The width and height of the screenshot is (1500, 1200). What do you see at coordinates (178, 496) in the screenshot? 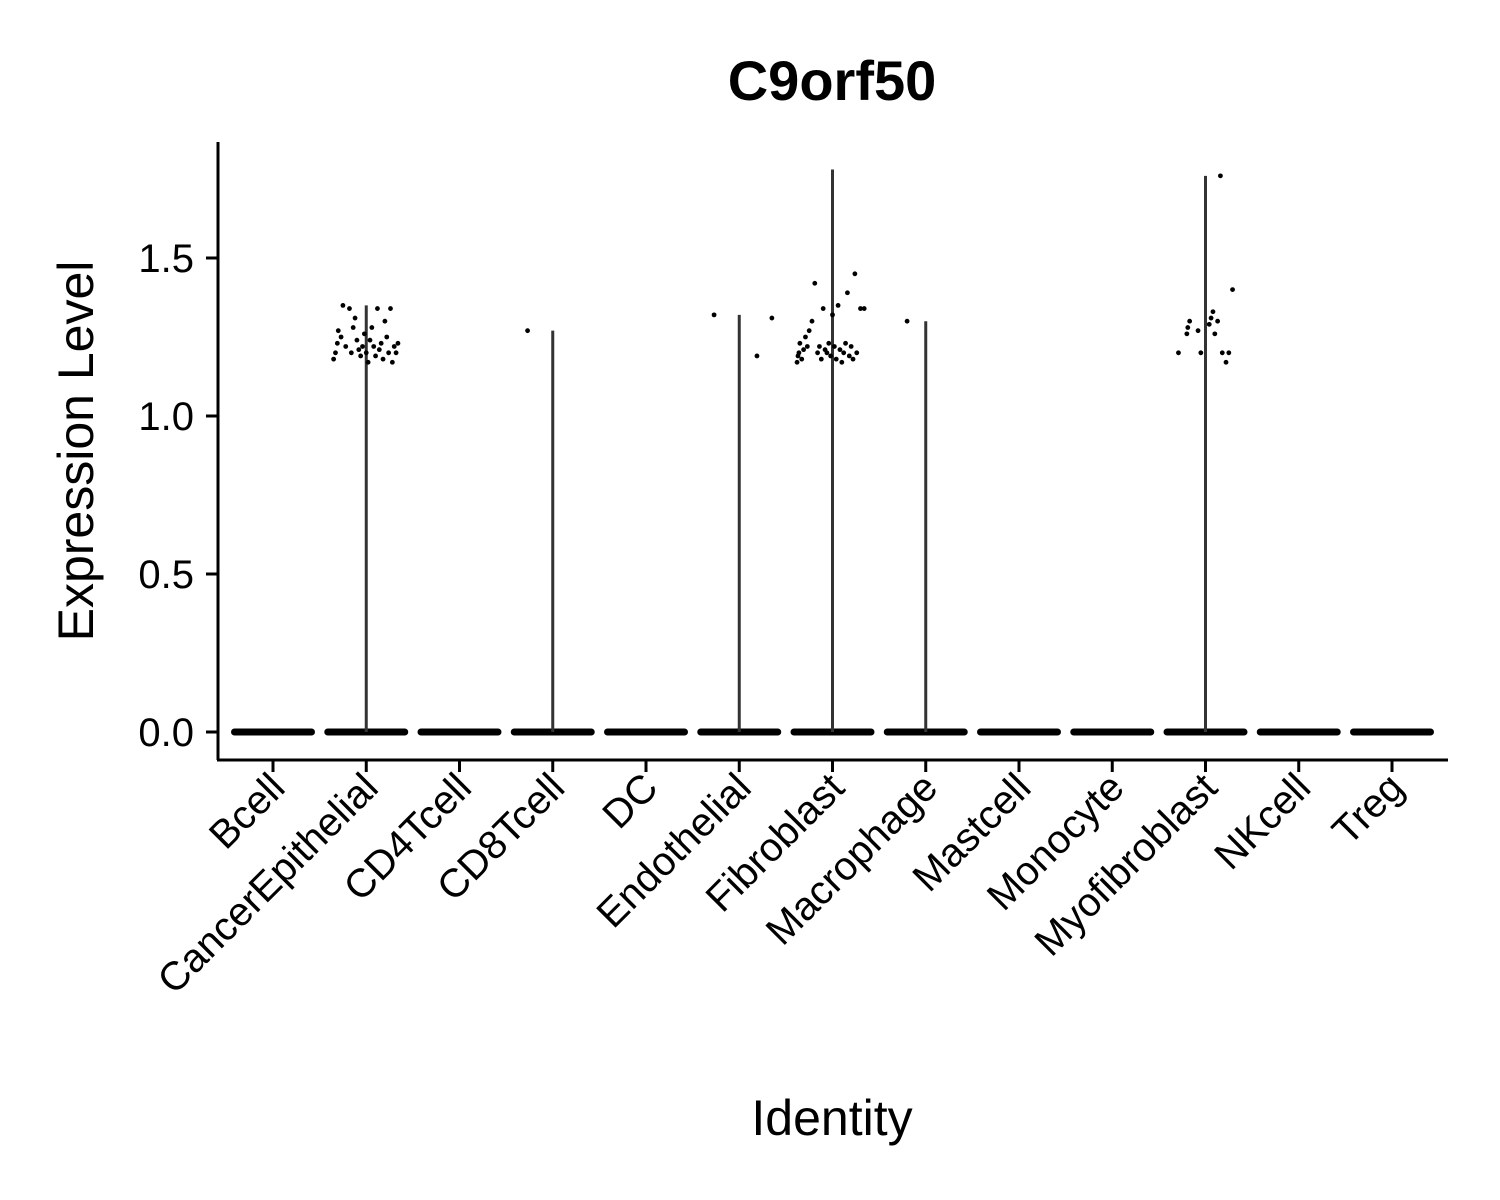
I see `y-axis-ticks: 0.0 0.5 1.0 1.5` at bounding box center [178, 496].